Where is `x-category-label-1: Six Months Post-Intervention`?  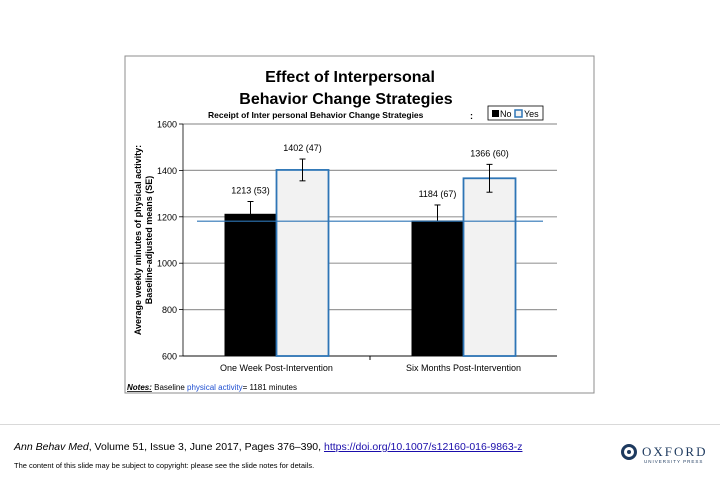 x-category-label-1: Six Months Post-Intervention is located at coordinates (463, 368).